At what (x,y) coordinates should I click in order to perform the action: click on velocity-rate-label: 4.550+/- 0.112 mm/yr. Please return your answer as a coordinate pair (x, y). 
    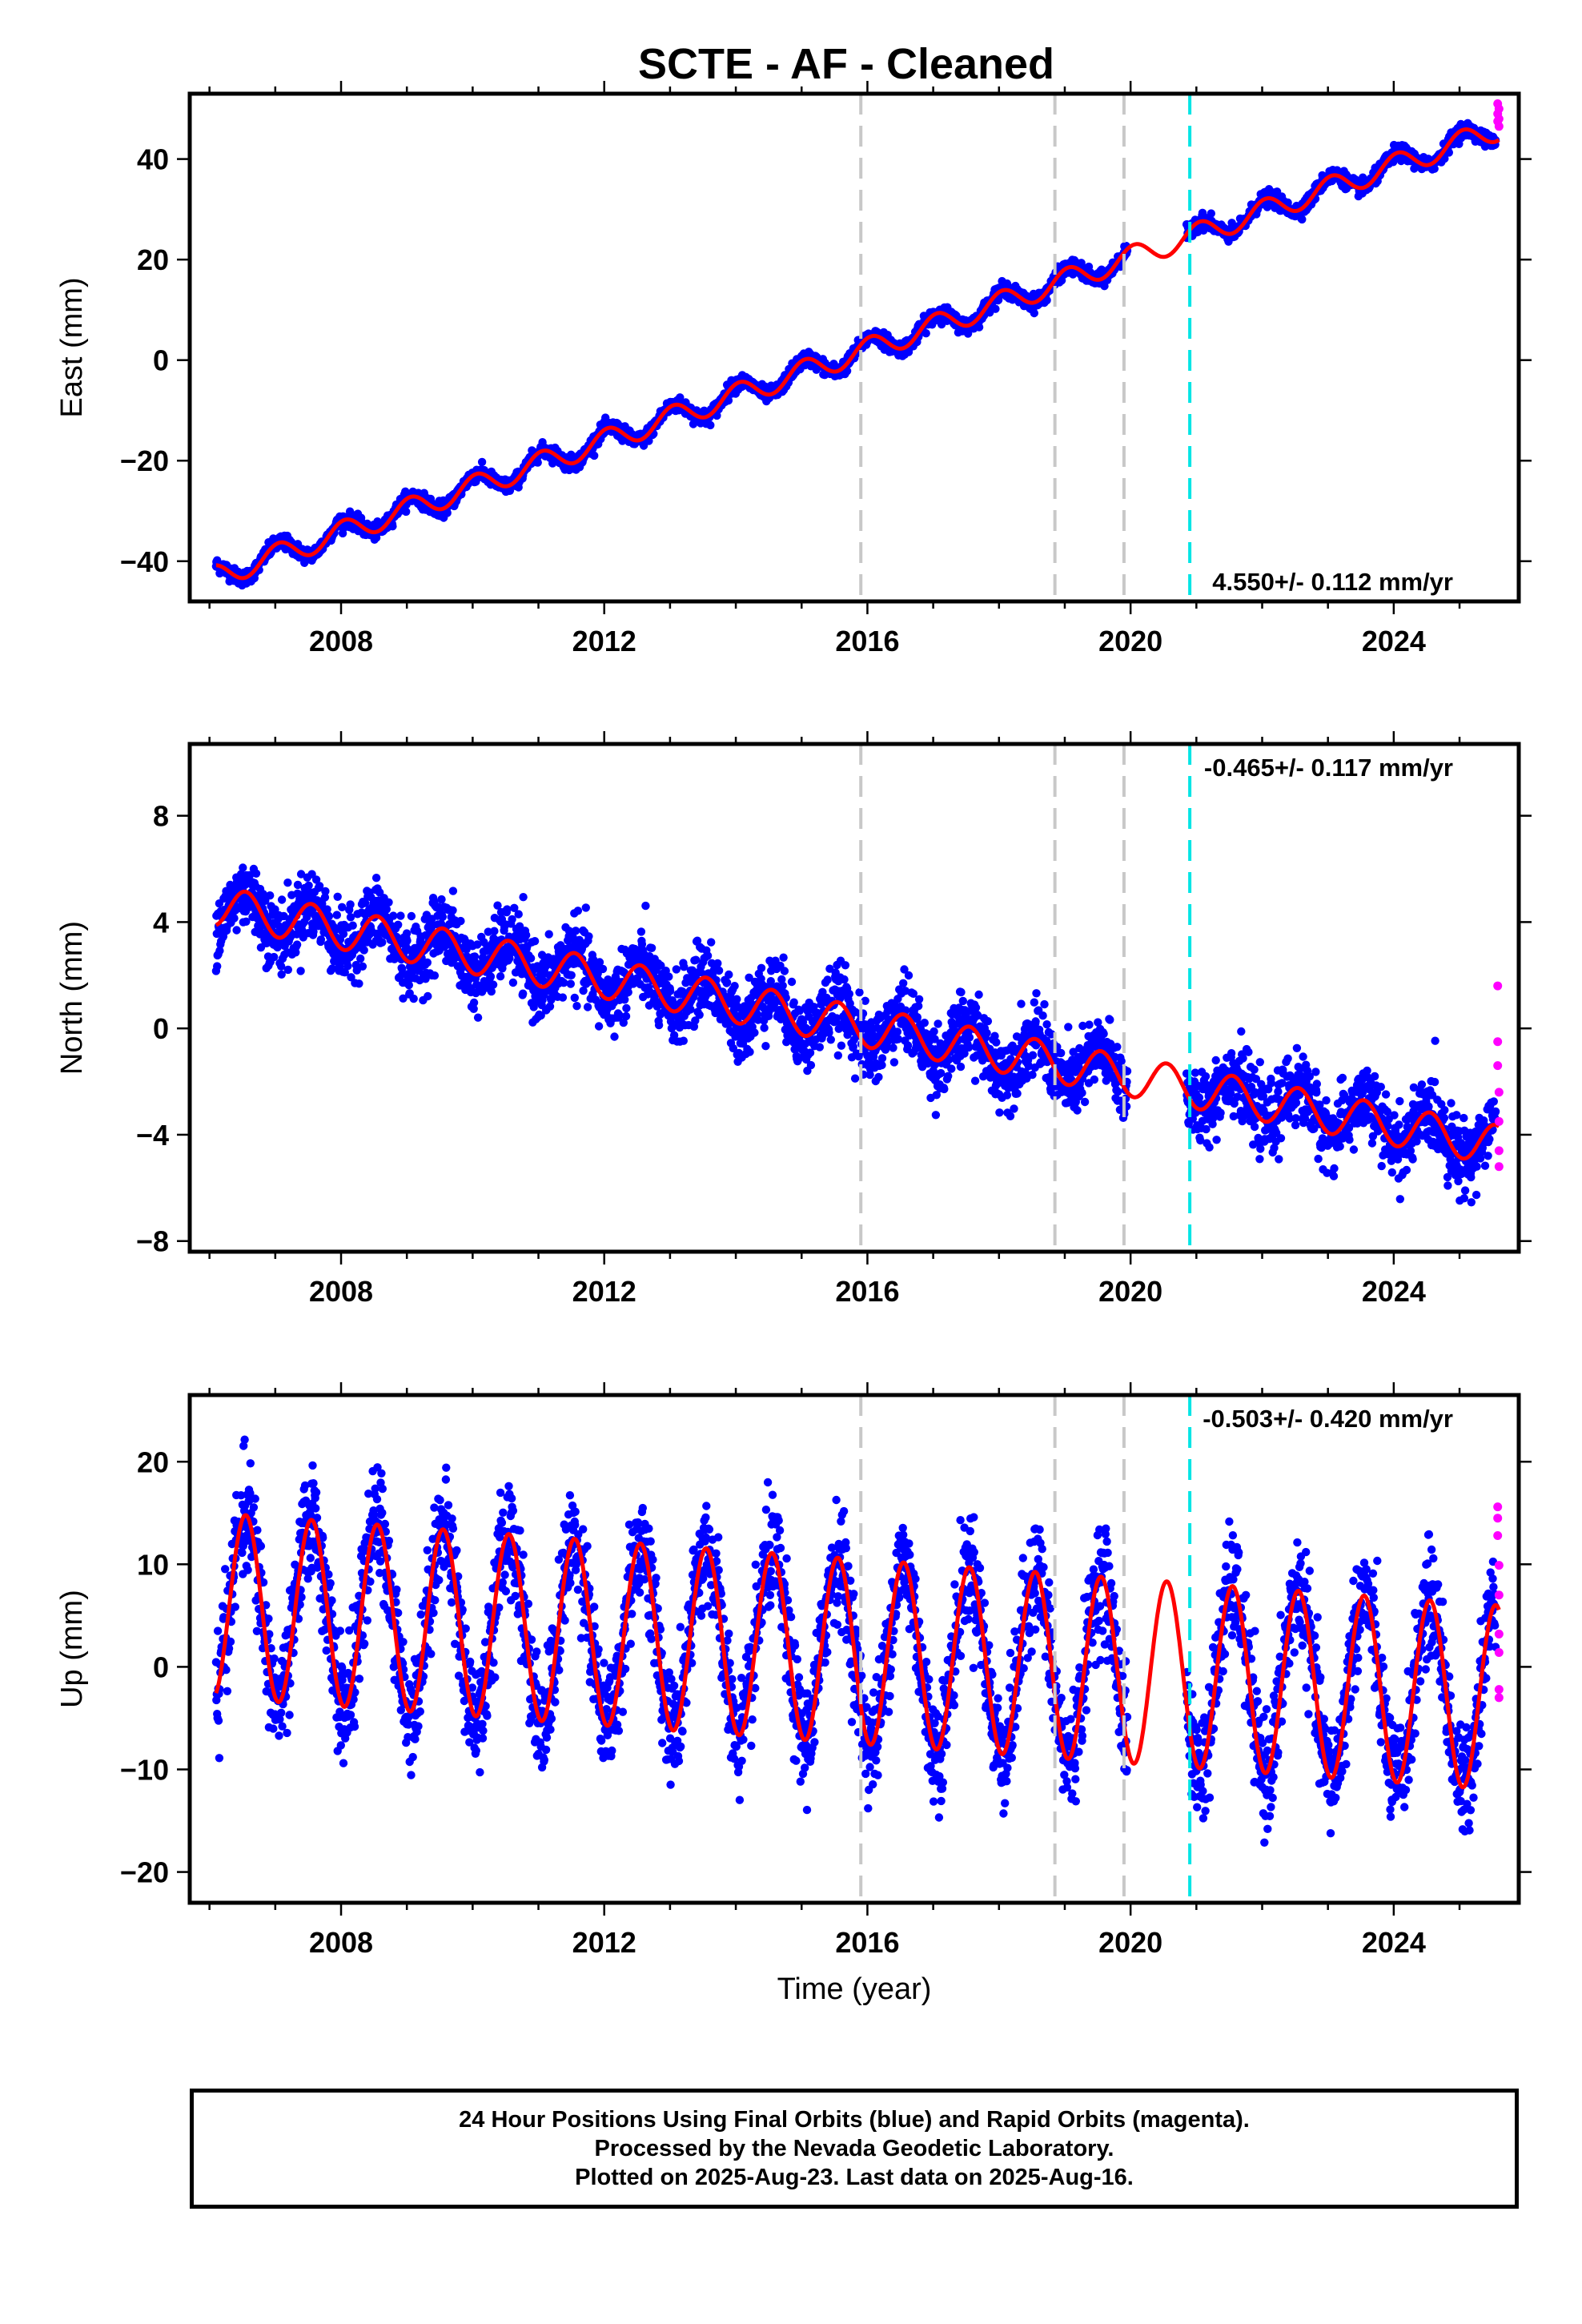
    Looking at the image, I should click on (1332, 582).